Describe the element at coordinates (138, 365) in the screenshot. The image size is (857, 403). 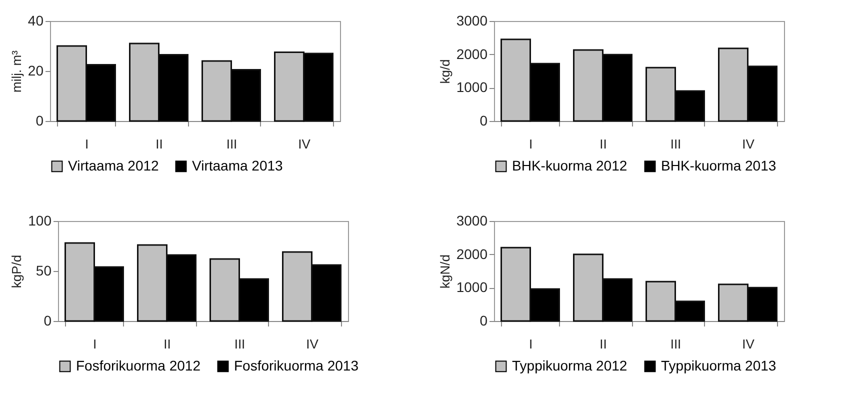
I see `legend-label: Fosforikuorma 2012` at that location.